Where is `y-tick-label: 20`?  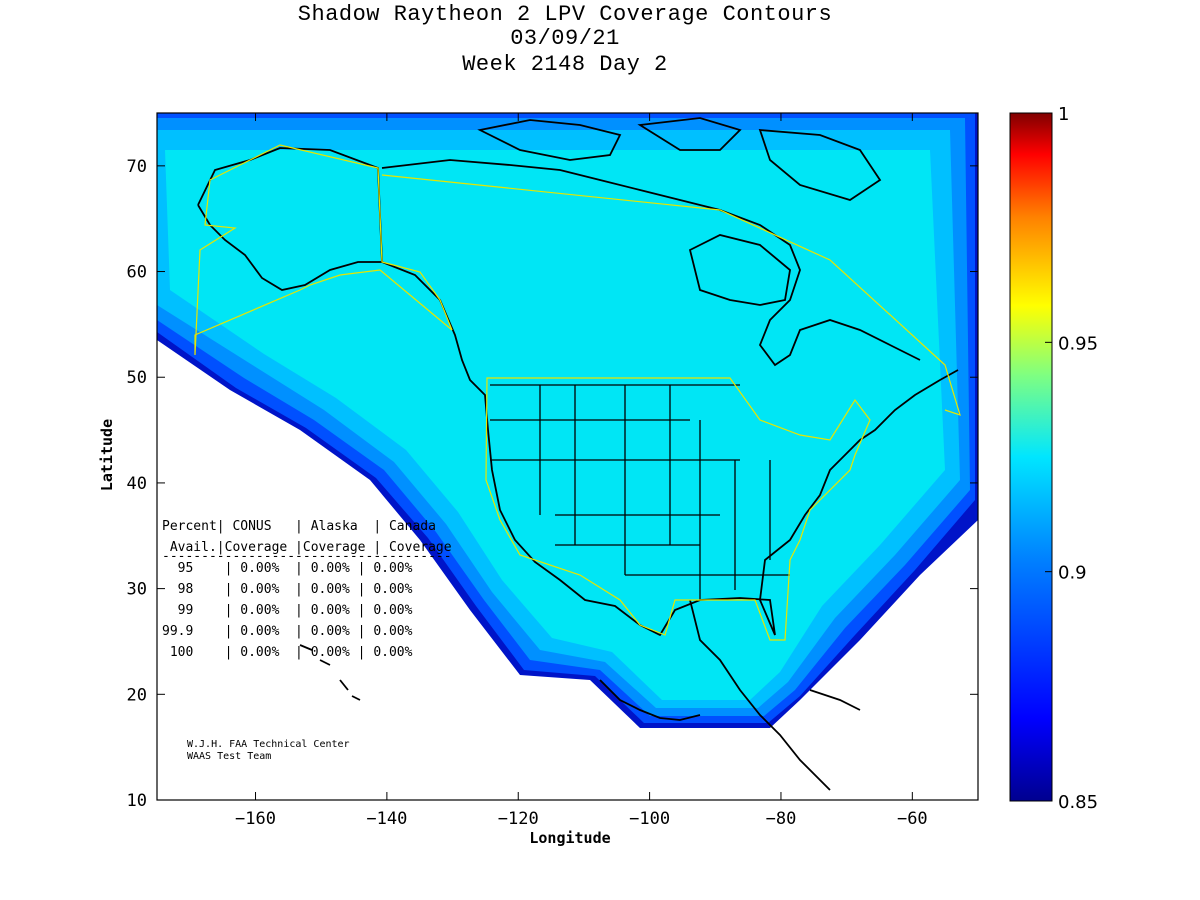 y-tick-label: 20 is located at coordinates (137, 695).